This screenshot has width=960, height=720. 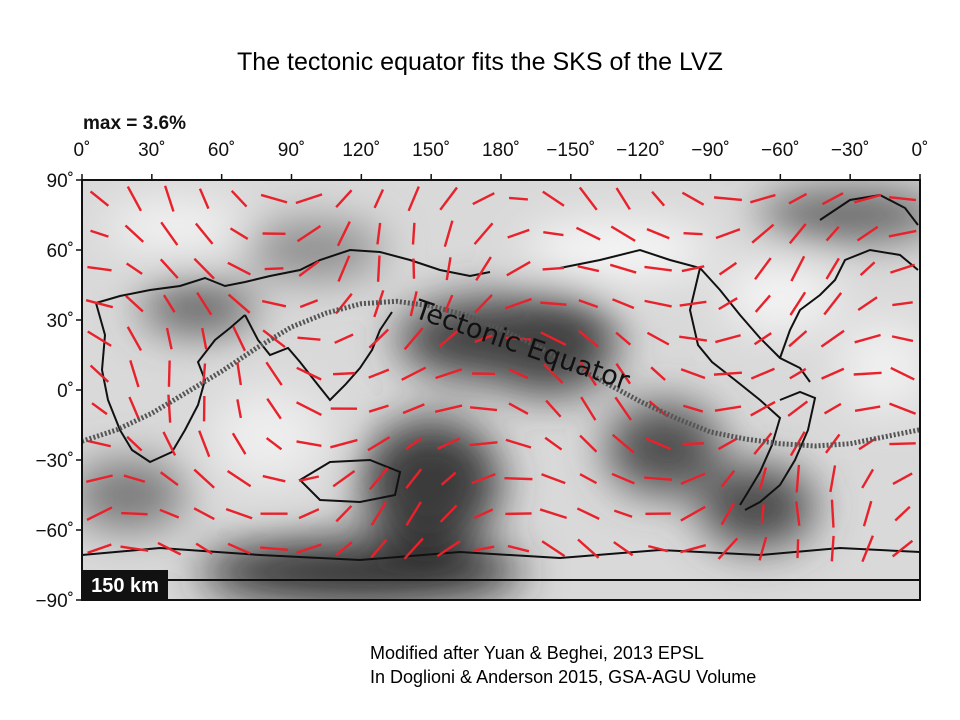 I want to click on longitude-tick-label: 60˚, so click(x=221, y=150).